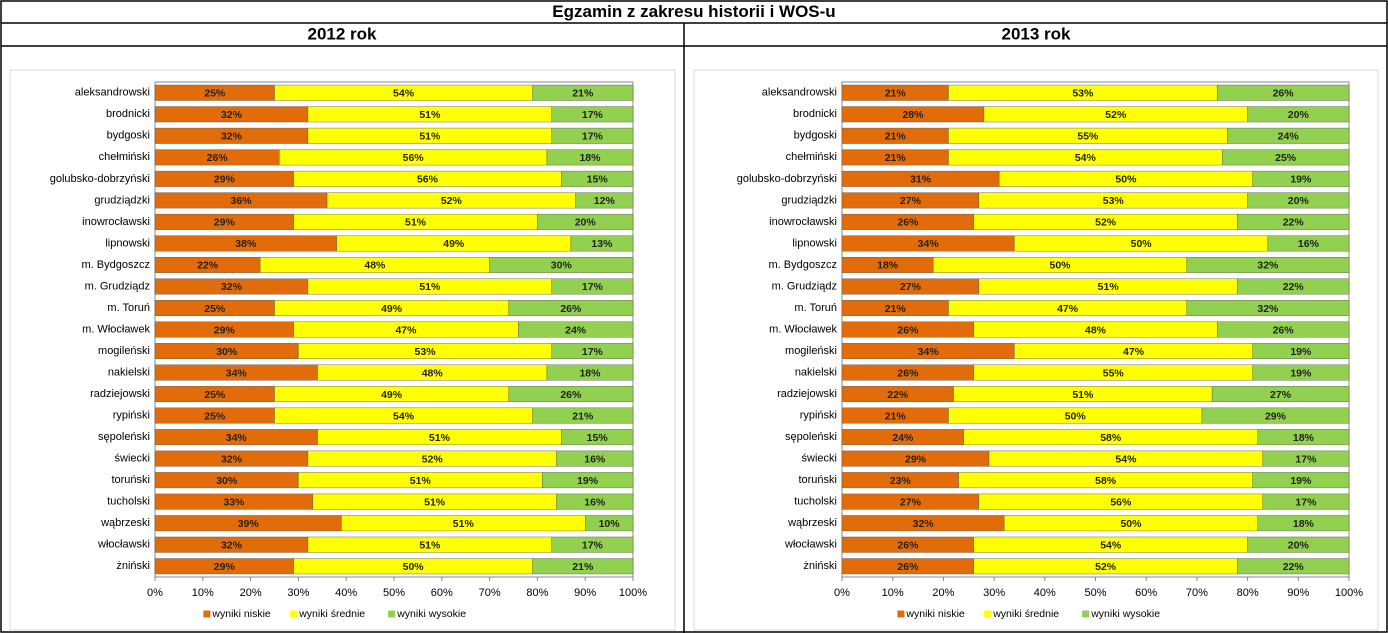  I want to click on category-label: golubsko-dobrzyński, so click(100, 179).